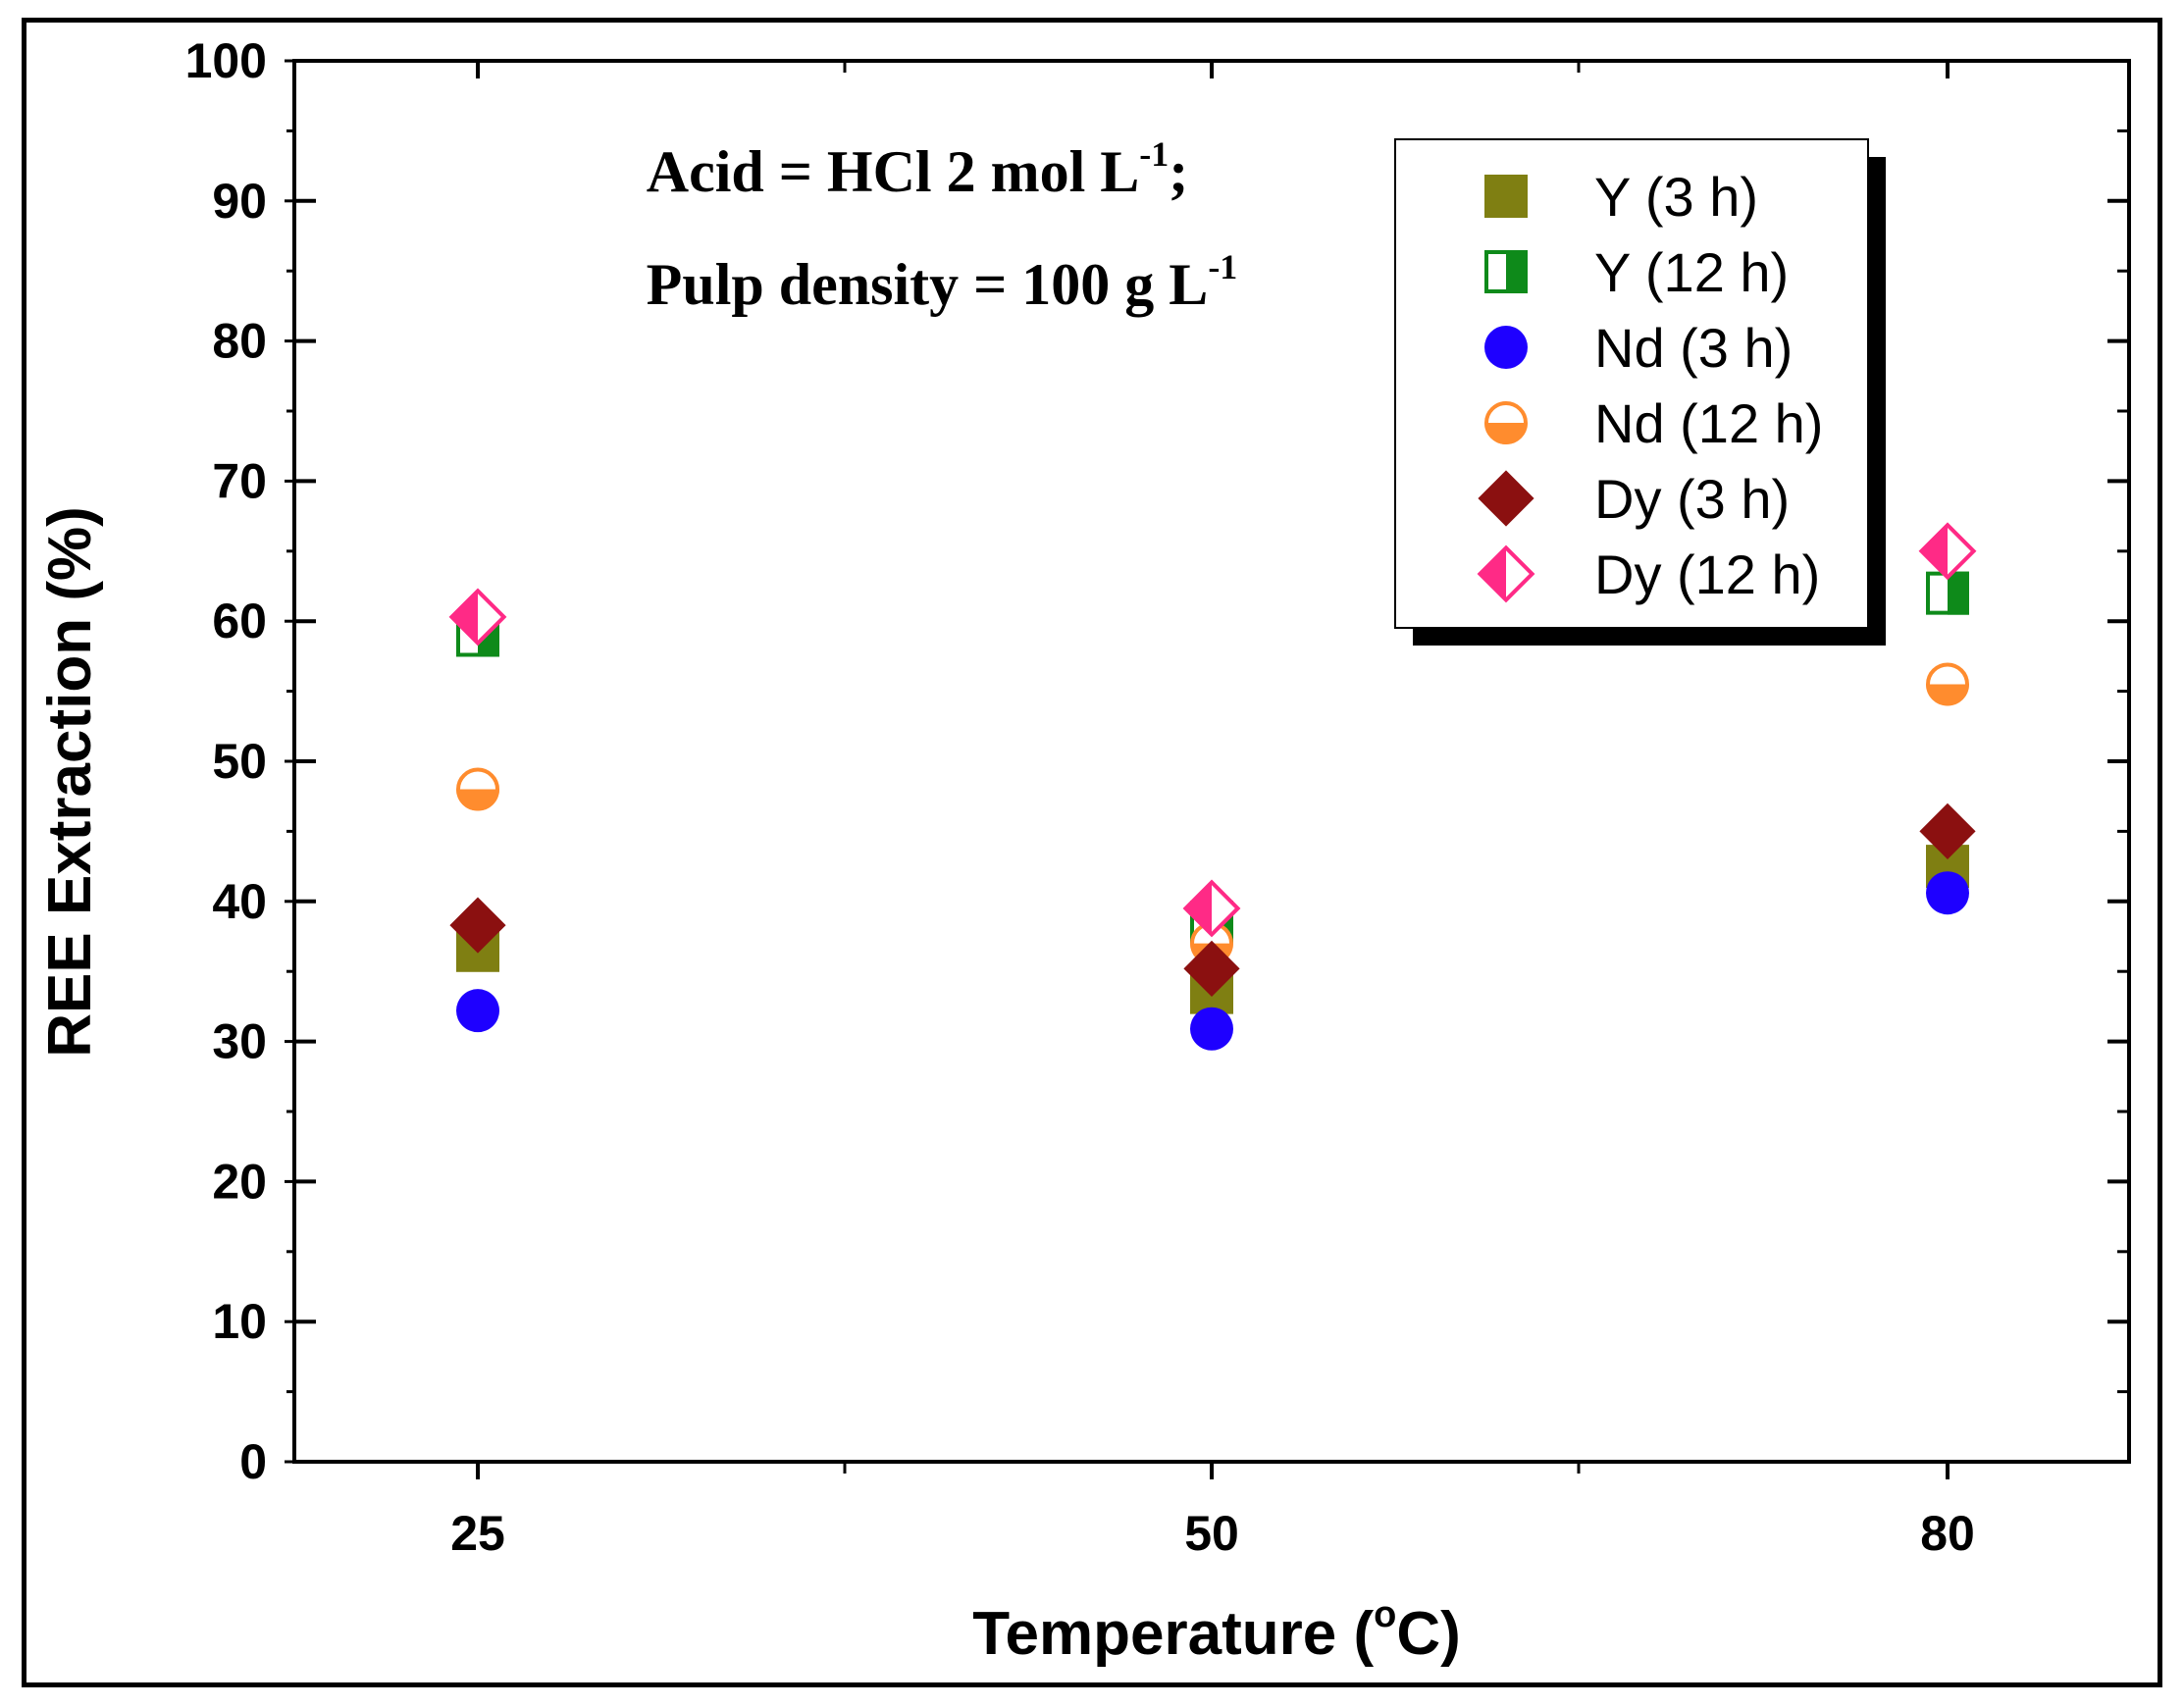  I want to click on y-tick-label: 90, so click(239, 201).